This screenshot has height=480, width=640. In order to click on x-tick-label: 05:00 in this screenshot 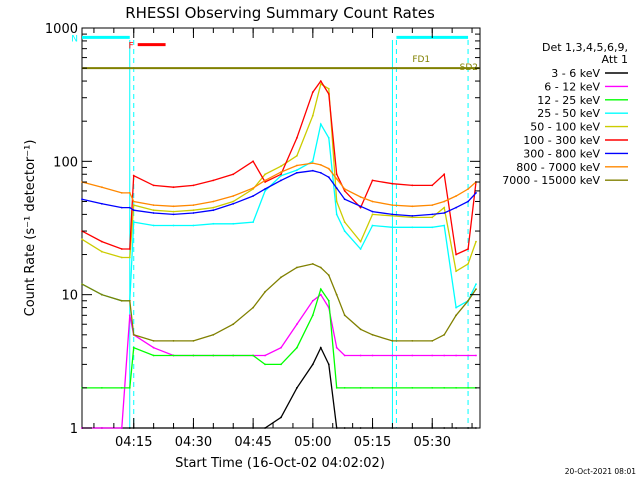, I will do `click(312, 442)`.